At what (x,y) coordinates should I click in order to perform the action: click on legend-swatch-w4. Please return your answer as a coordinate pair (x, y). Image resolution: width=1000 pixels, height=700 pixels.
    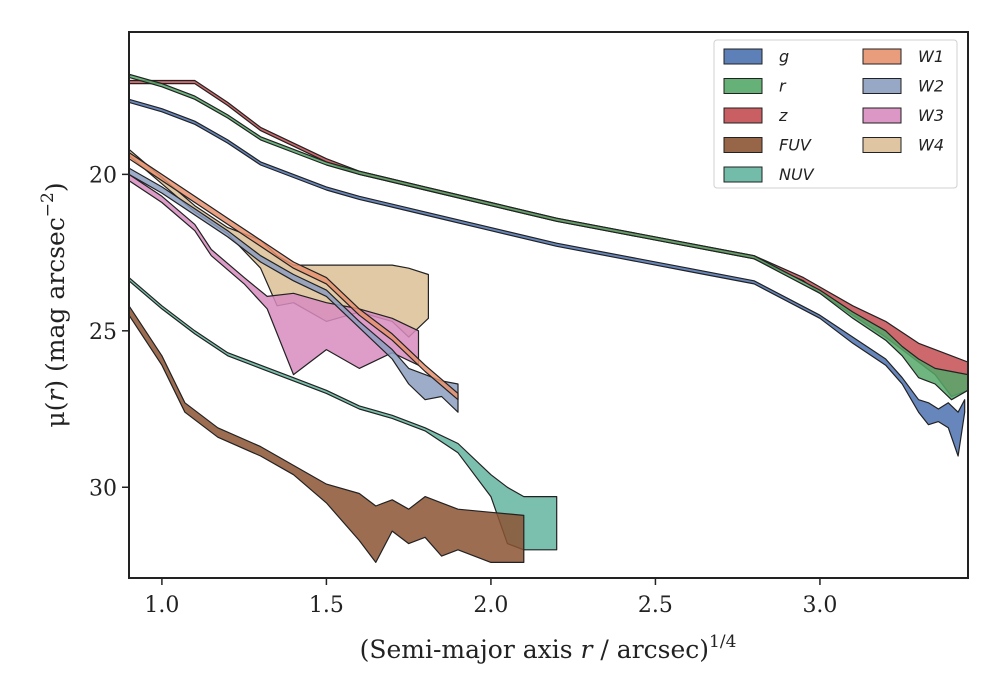
    Looking at the image, I should click on (882, 145).